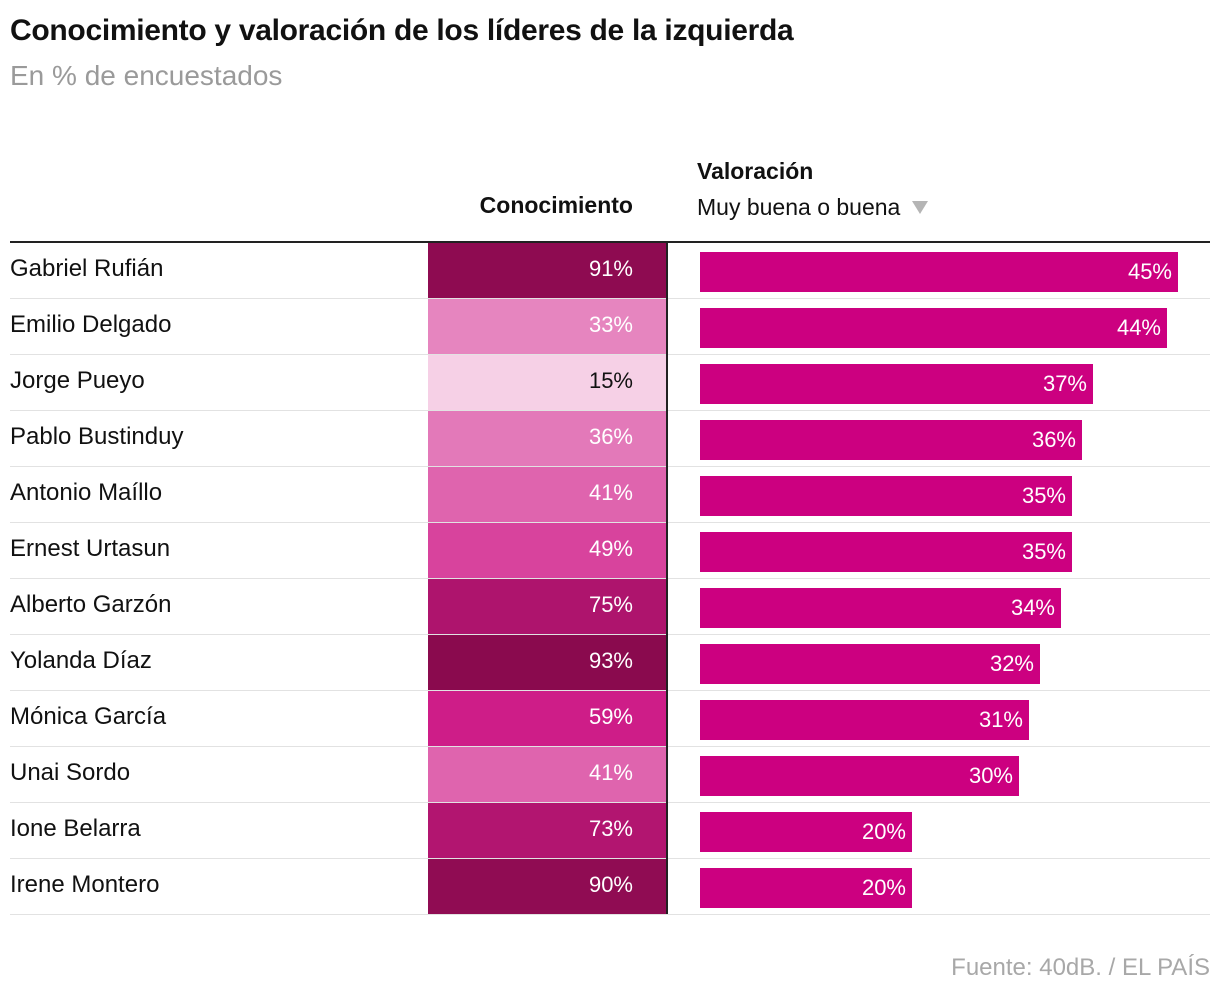 Image resolution: width=1220 pixels, height=998 pixels. What do you see at coordinates (610, 548) in the screenshot?
I see `conocimiento-value: 49%` at bounding box center [610, 548].